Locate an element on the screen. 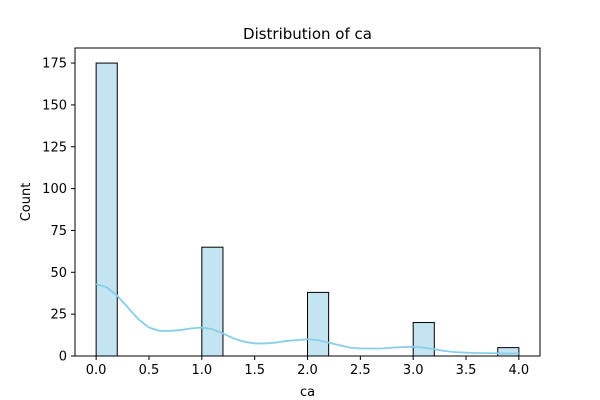 This screenshot has height=400, width=600. x-tick-label: 2.0 is located at coordinates (307, 370).